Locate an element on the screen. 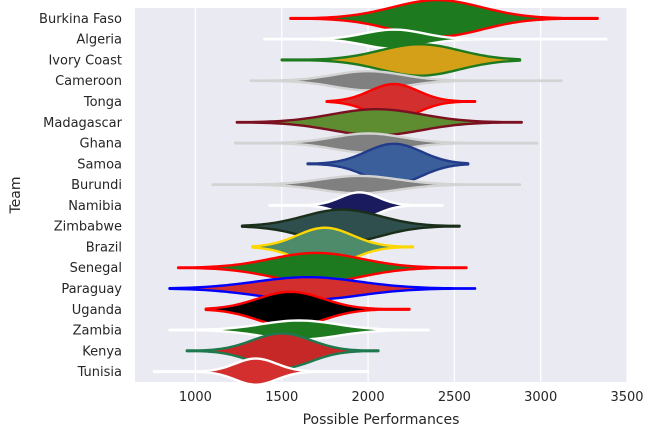 The image size is (655, 437). y-tick-label: Namibia is located at coordinates (95, 206).